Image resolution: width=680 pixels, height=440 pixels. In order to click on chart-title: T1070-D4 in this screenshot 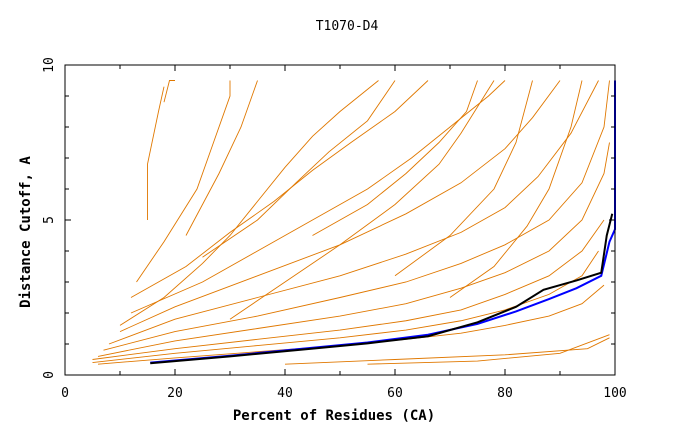, I will do `click(347, 26)`.